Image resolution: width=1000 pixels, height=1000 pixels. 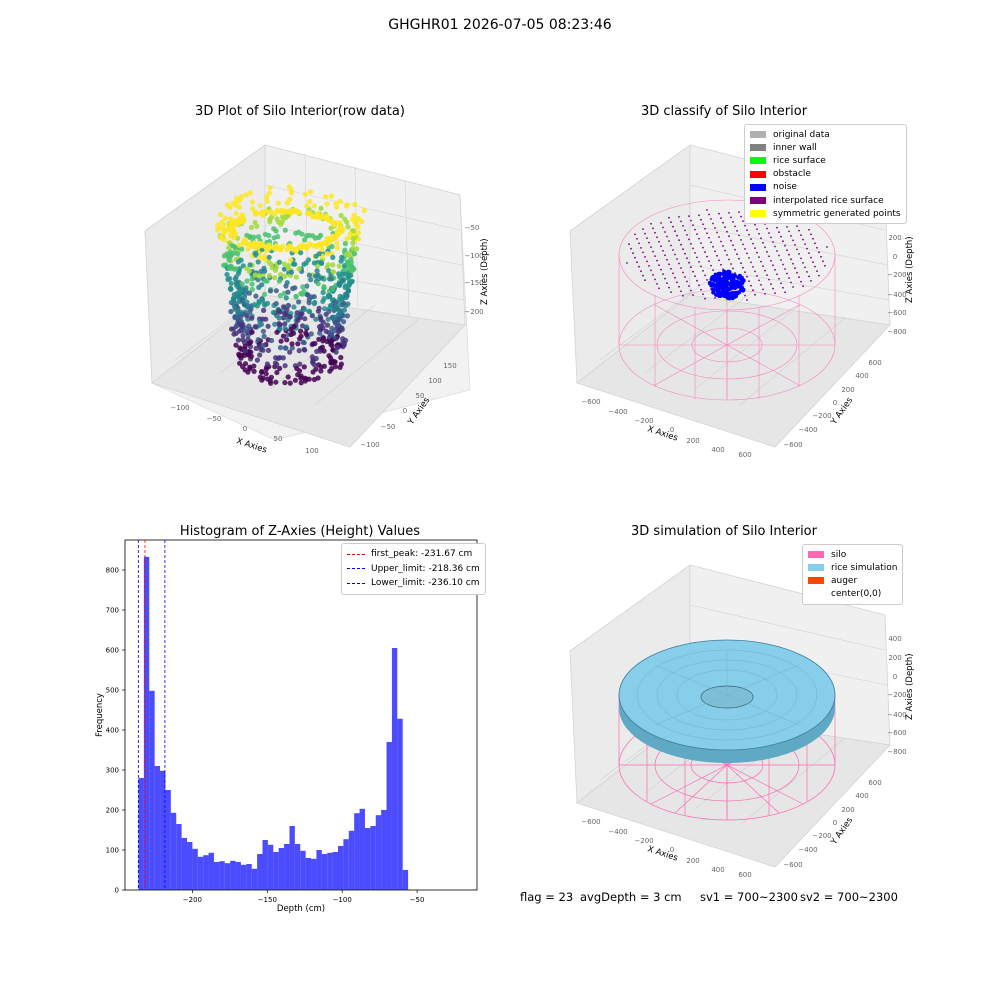 I want to click on plot2-ztick: −600, so click(x=896, y=313).